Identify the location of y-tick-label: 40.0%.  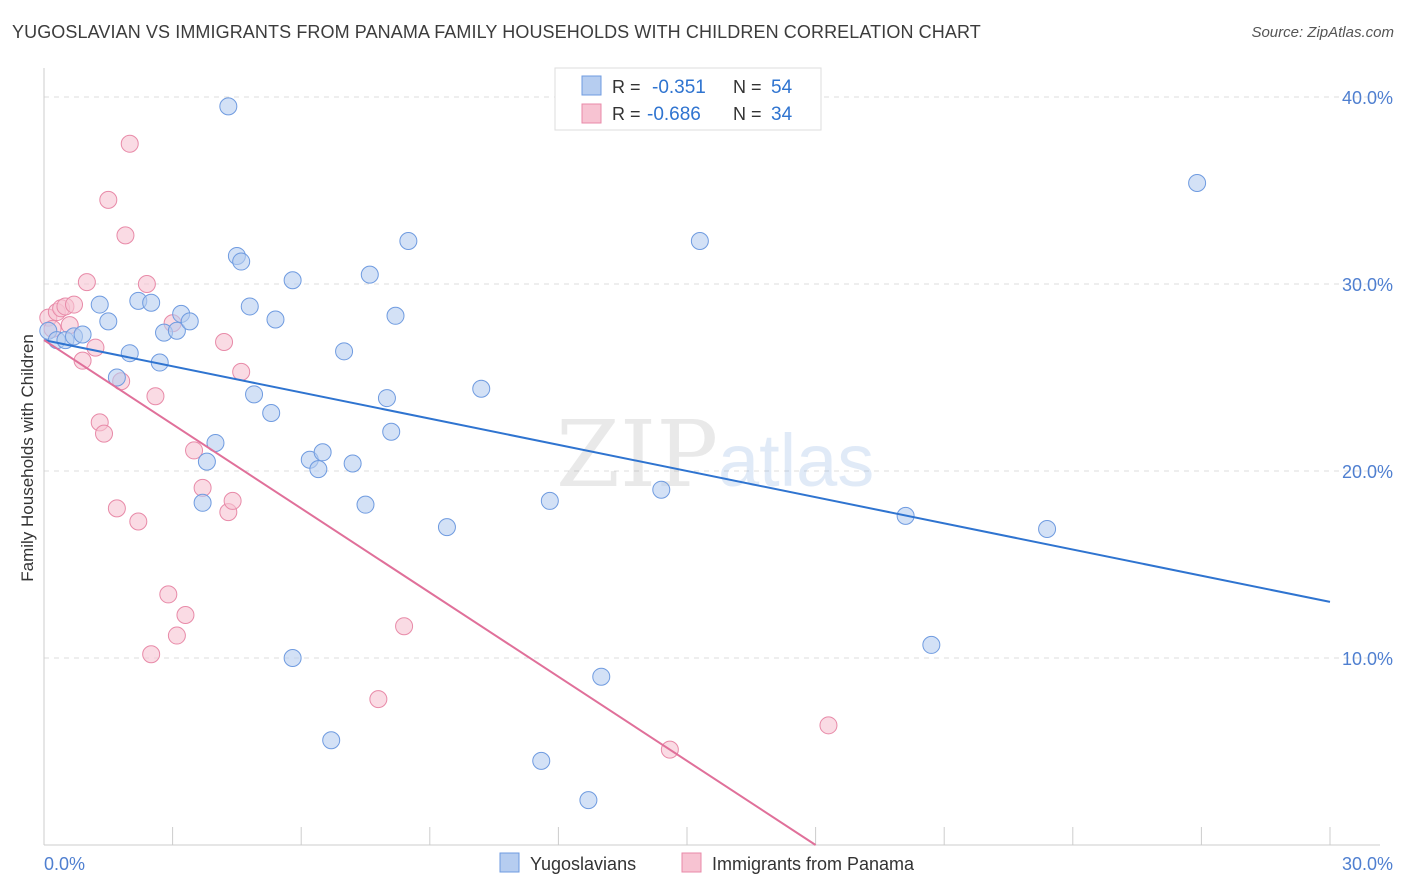
(1367, 98).